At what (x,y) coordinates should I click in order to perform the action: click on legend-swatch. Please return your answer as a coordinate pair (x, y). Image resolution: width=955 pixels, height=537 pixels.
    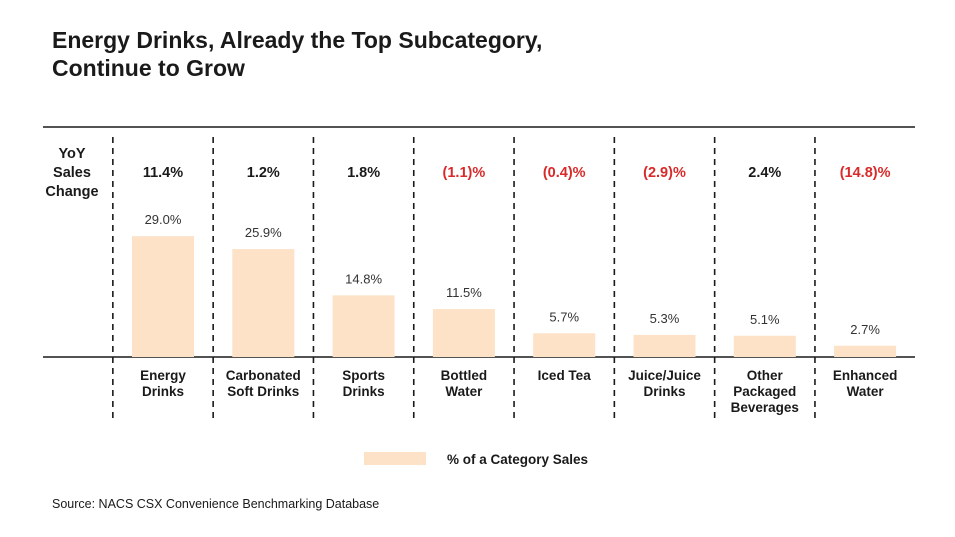
    Looking at the image, I should click on (395, 458).